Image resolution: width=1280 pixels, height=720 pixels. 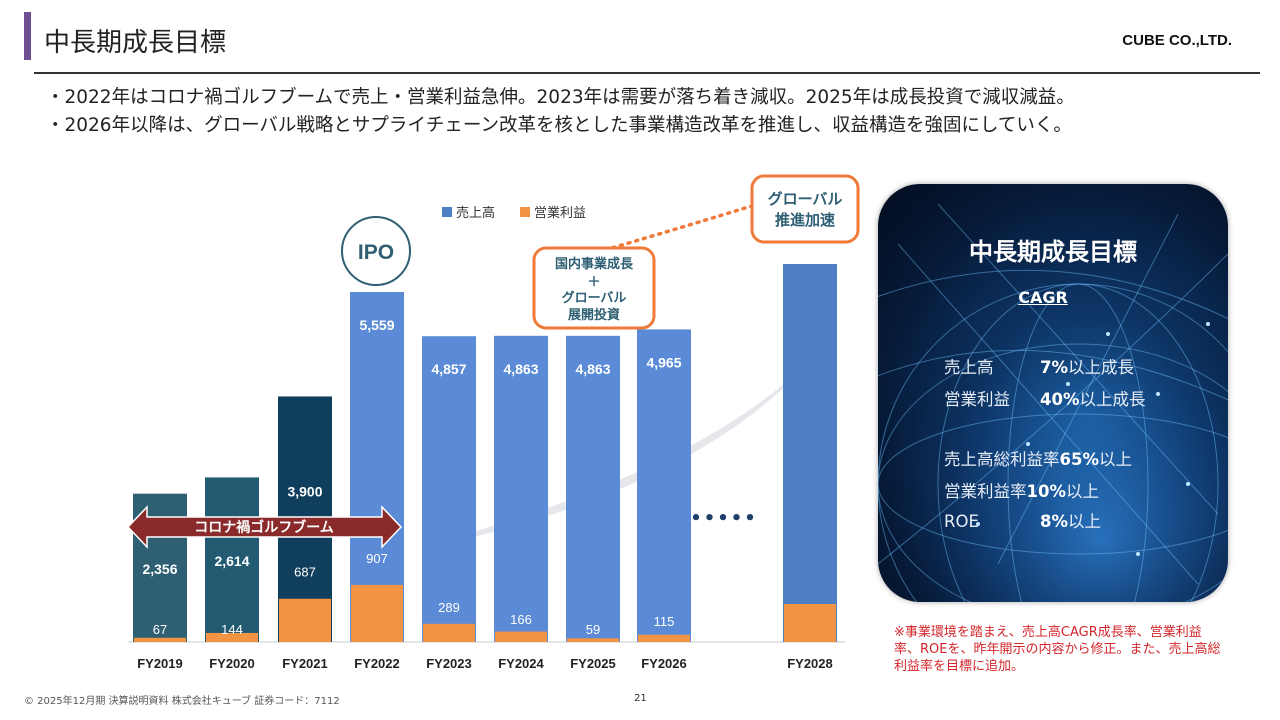 What do you see at coordinates (160, 663) in the screenshot?
I see `x-tick-label: FY2019` at bounding box center [160, 663].